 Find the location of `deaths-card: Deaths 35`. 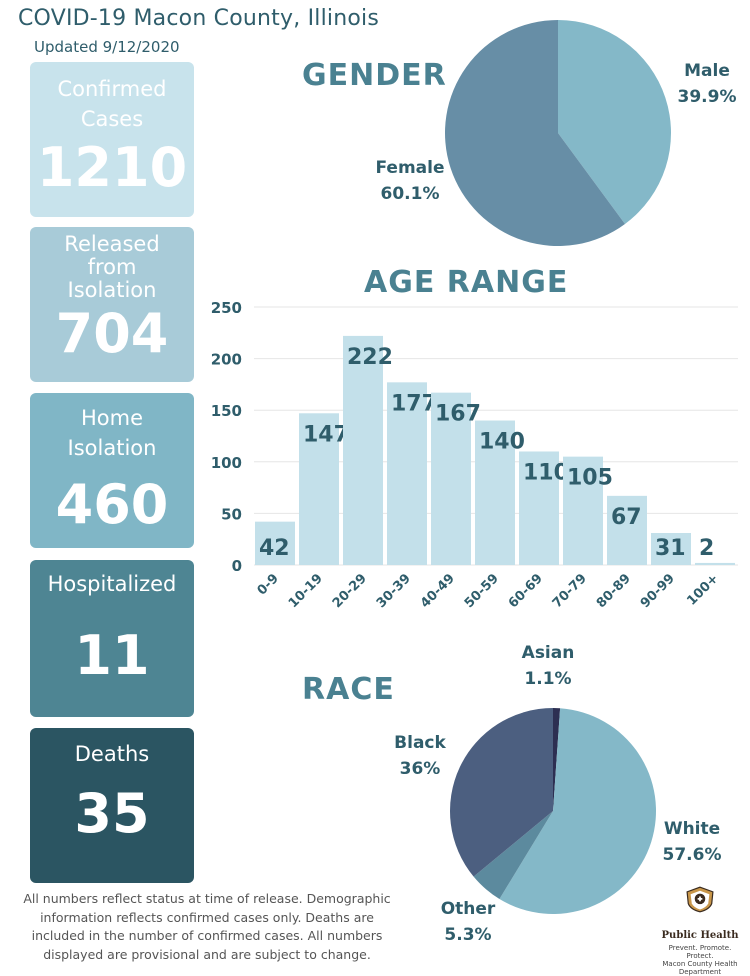

deaths-card: Deaths 35 is located at coordinates (112, 805).